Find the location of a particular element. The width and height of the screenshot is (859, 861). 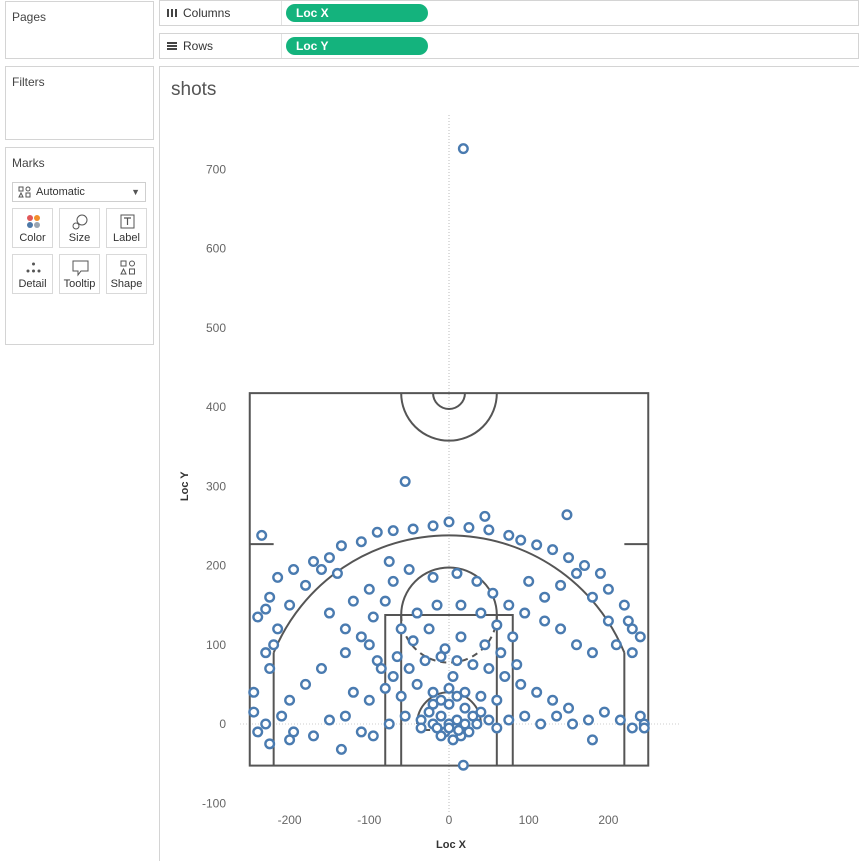

color-button: Color is located at coordinates (32, 228).